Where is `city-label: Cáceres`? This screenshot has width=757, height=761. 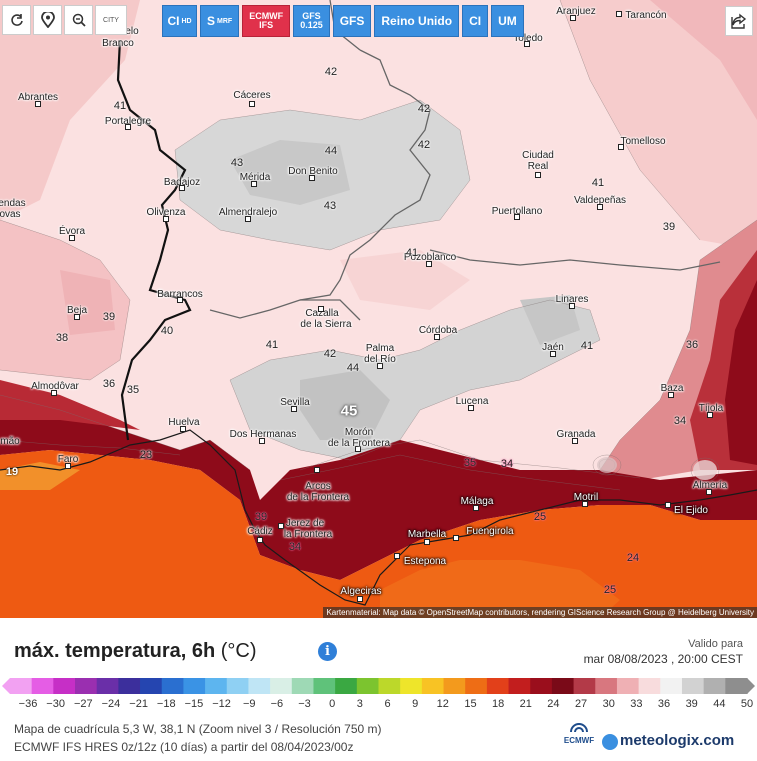 city-label: Cáceres is located at coordinates (252, 95).